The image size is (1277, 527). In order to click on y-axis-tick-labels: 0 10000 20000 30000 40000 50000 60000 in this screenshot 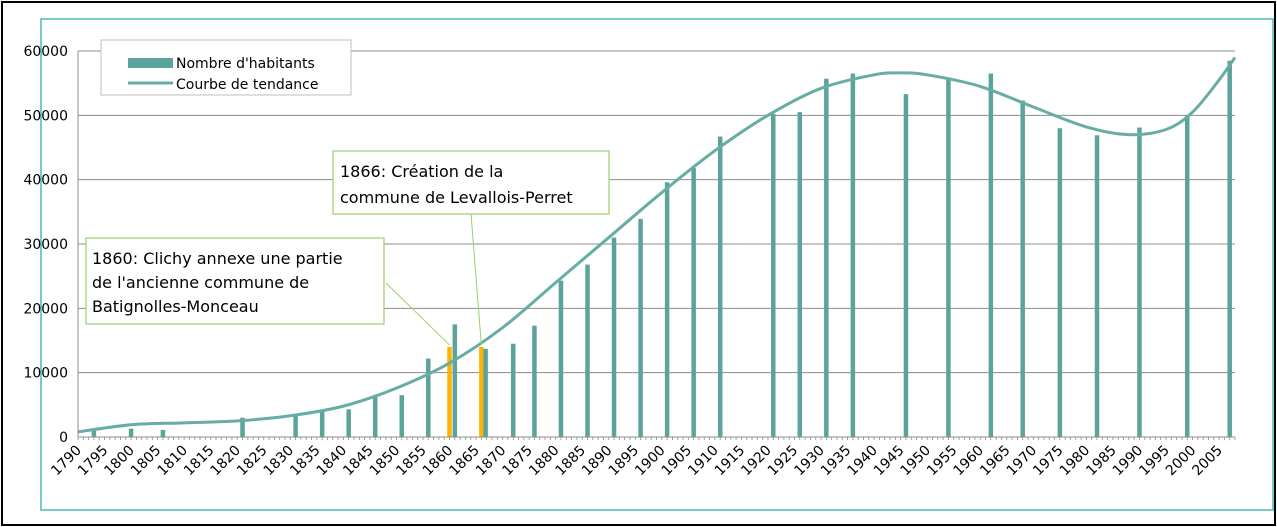, I will do `click(45, 245)`.